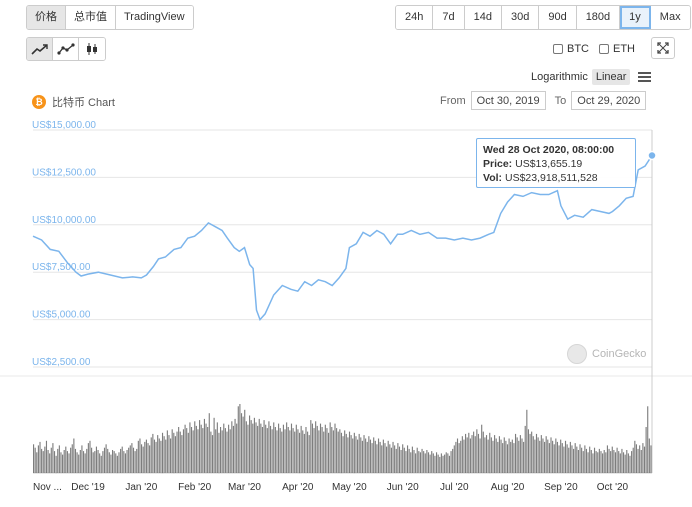  I want to click on range-selector: 24h 7d 14d 30d 90d 180d 1y Max, so click(543, 17).